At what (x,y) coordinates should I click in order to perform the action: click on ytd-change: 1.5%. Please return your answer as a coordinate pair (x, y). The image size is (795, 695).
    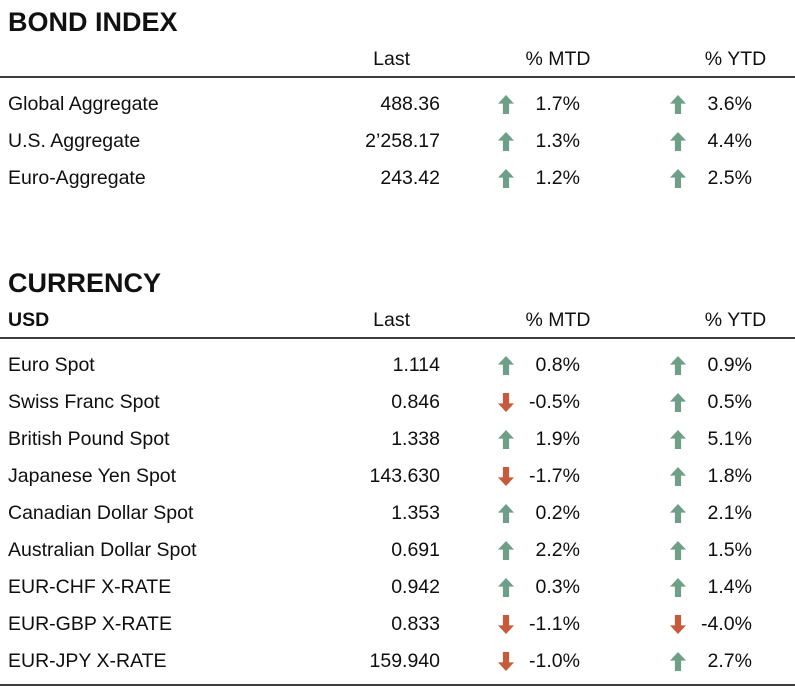
    Looking at the image, I should click on (666, 550).